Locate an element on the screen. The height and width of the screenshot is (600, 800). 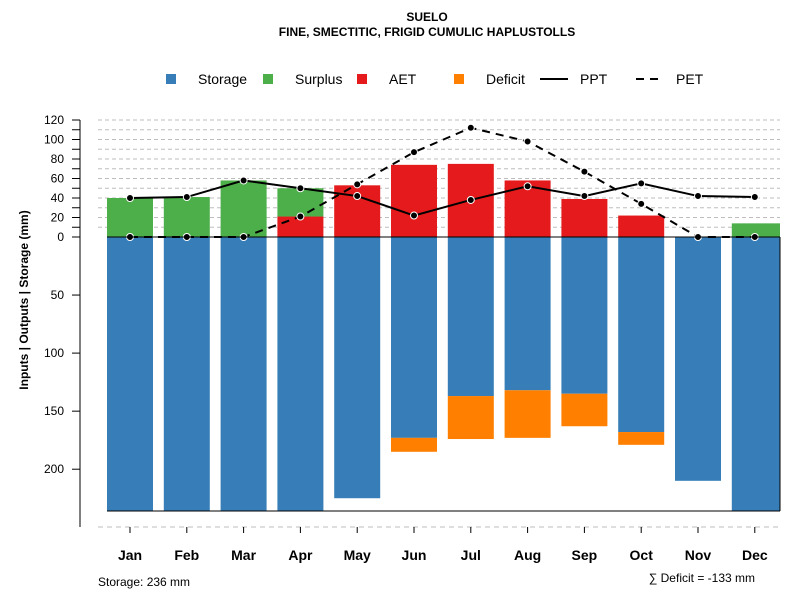
month-label-sep: Sep is located at coordinates (585, 555).